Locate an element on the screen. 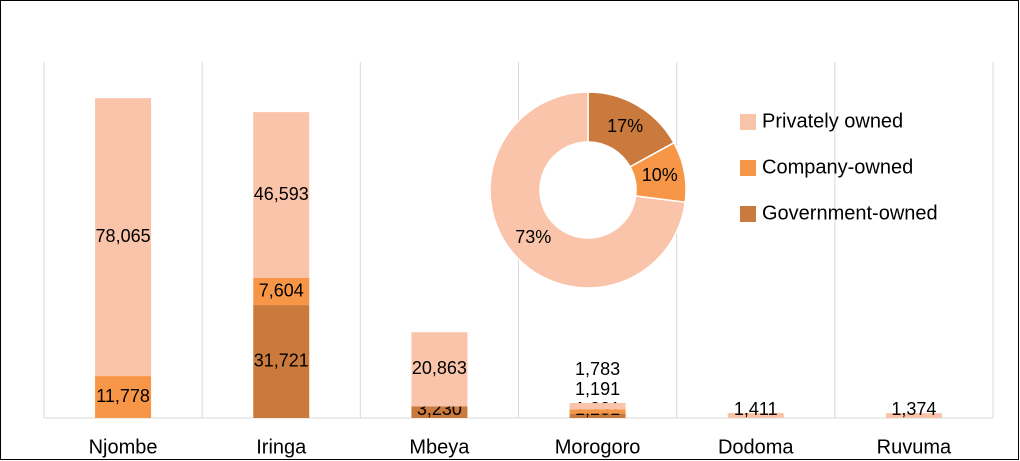  donut-slice is located at coordinates (588, 190).